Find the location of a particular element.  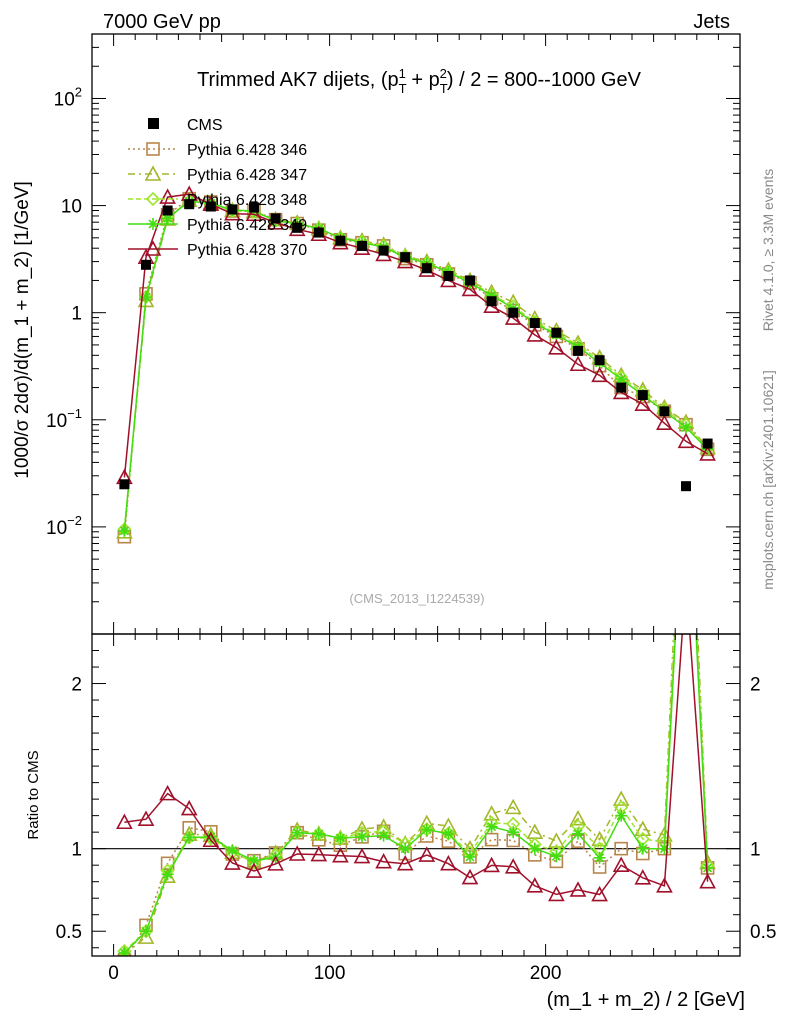

y-axis-label: 1000/σ 2dσ)/d(m_1 + m_2) [1/GeV] is located at coordinates (22, 330).